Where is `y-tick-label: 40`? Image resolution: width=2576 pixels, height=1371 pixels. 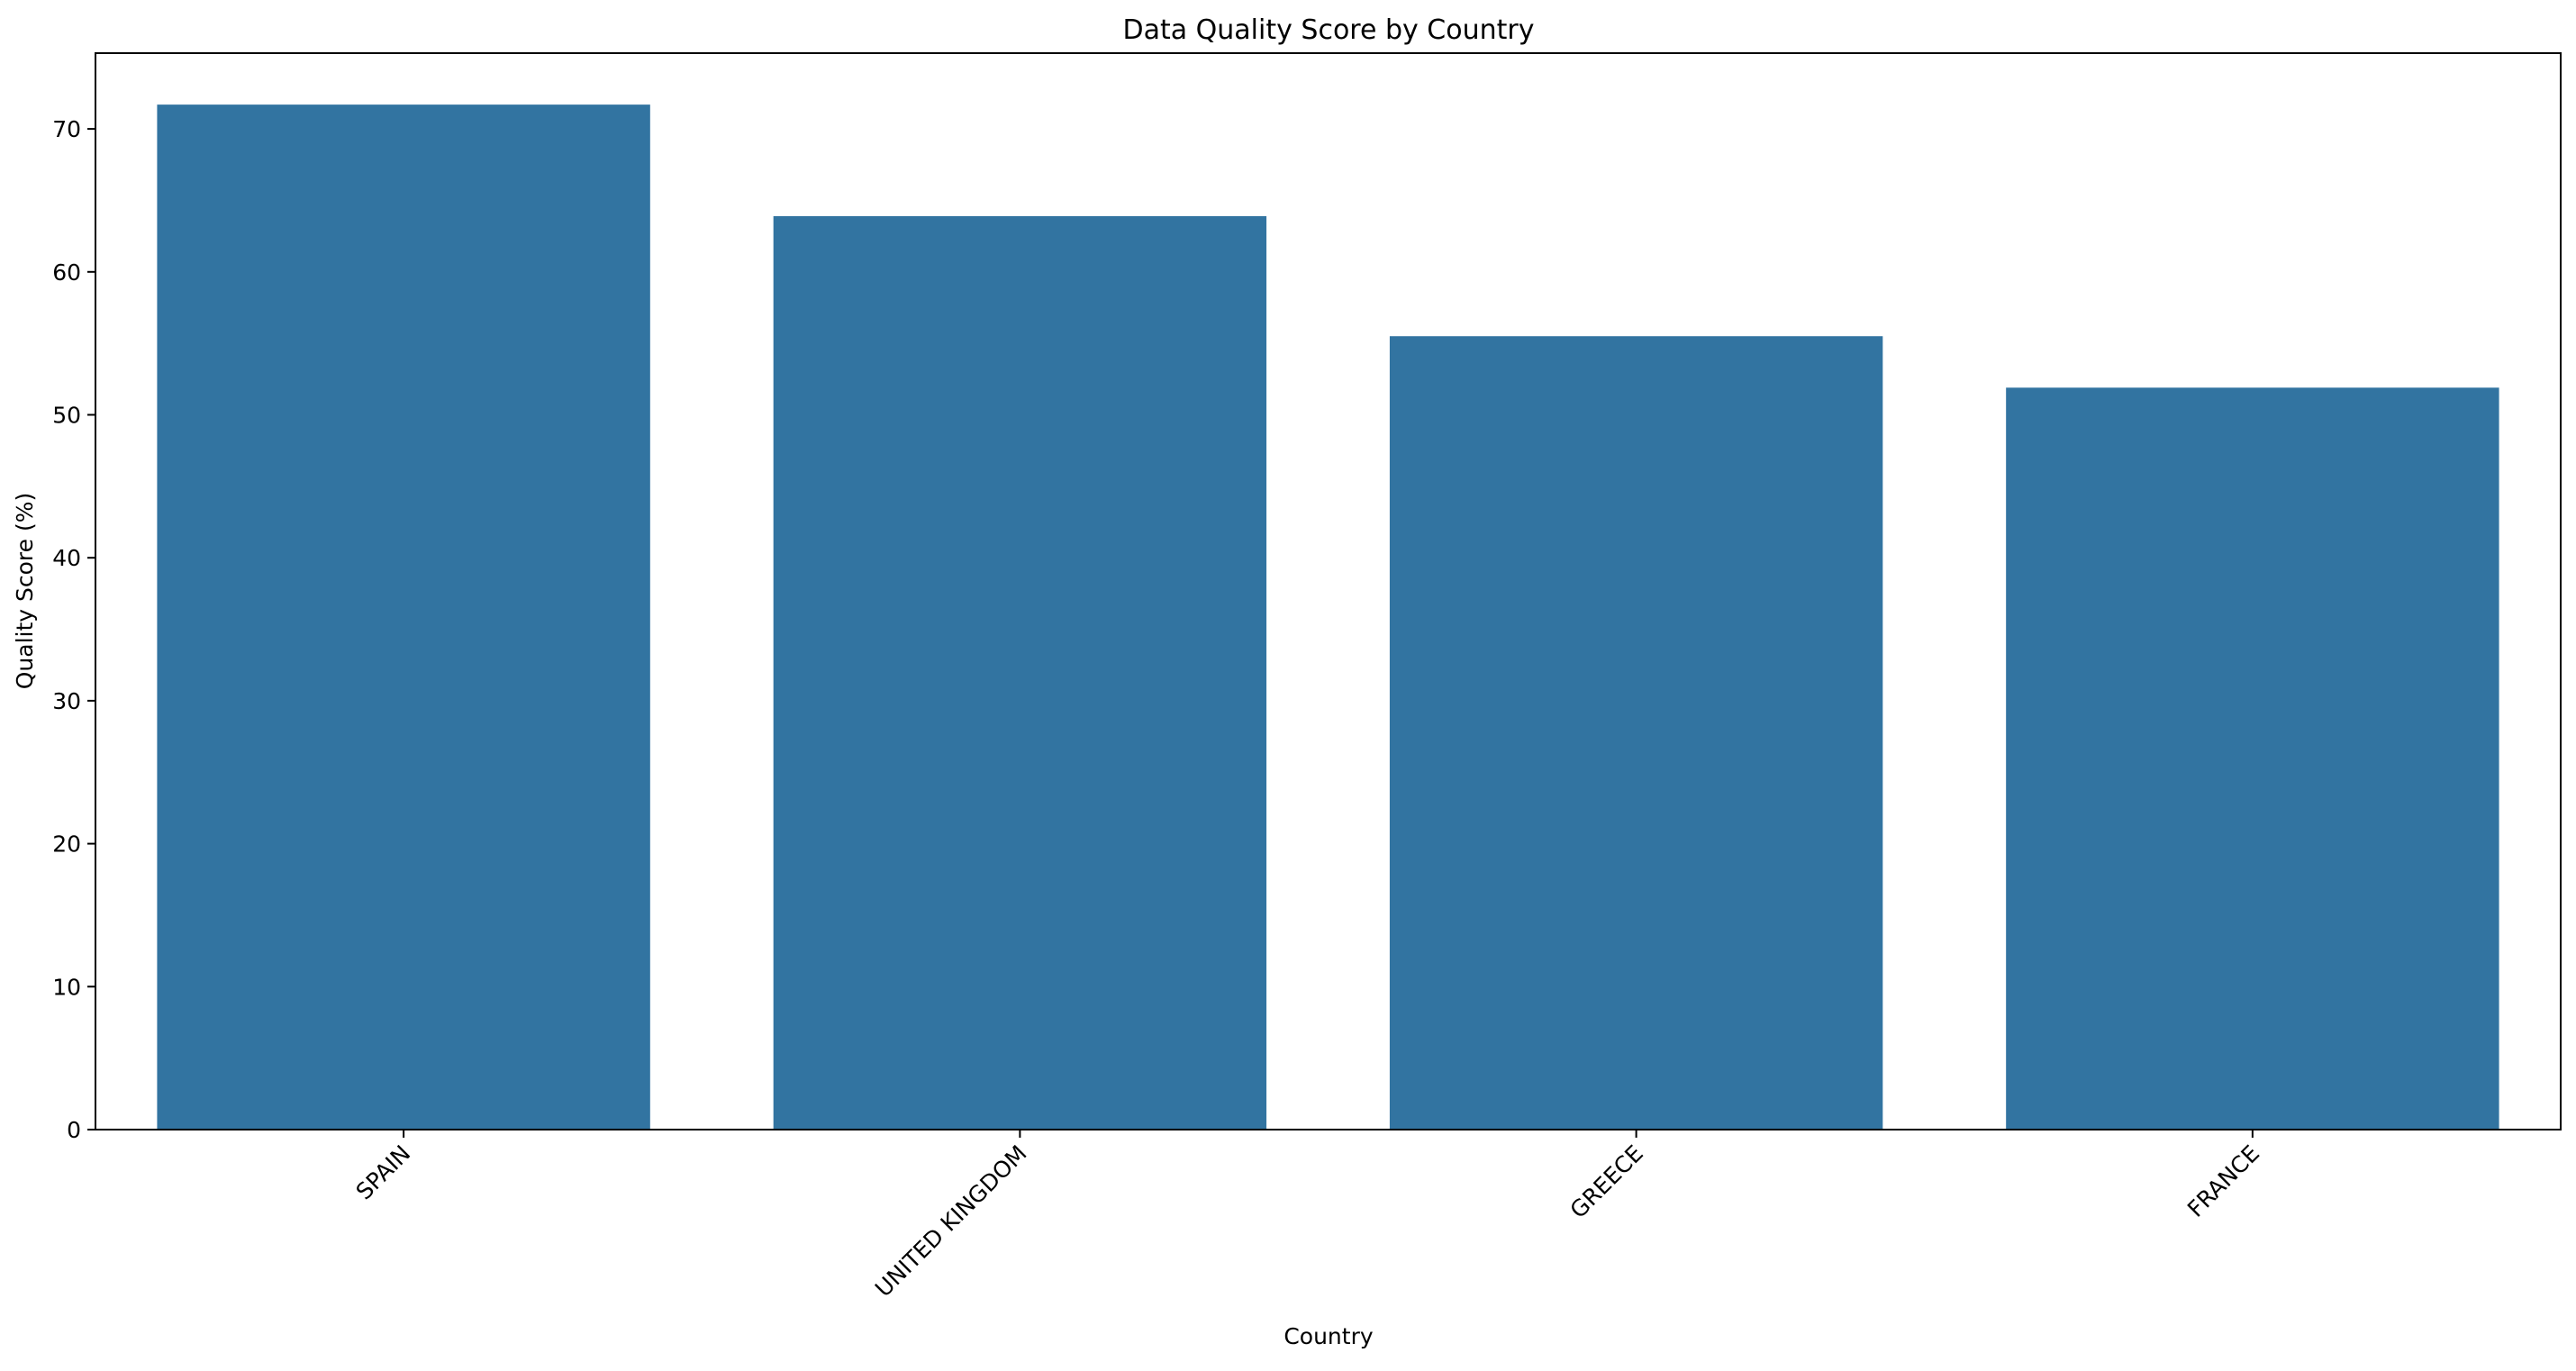
y-tick-label: 40 is located at coordinates (66, 558).